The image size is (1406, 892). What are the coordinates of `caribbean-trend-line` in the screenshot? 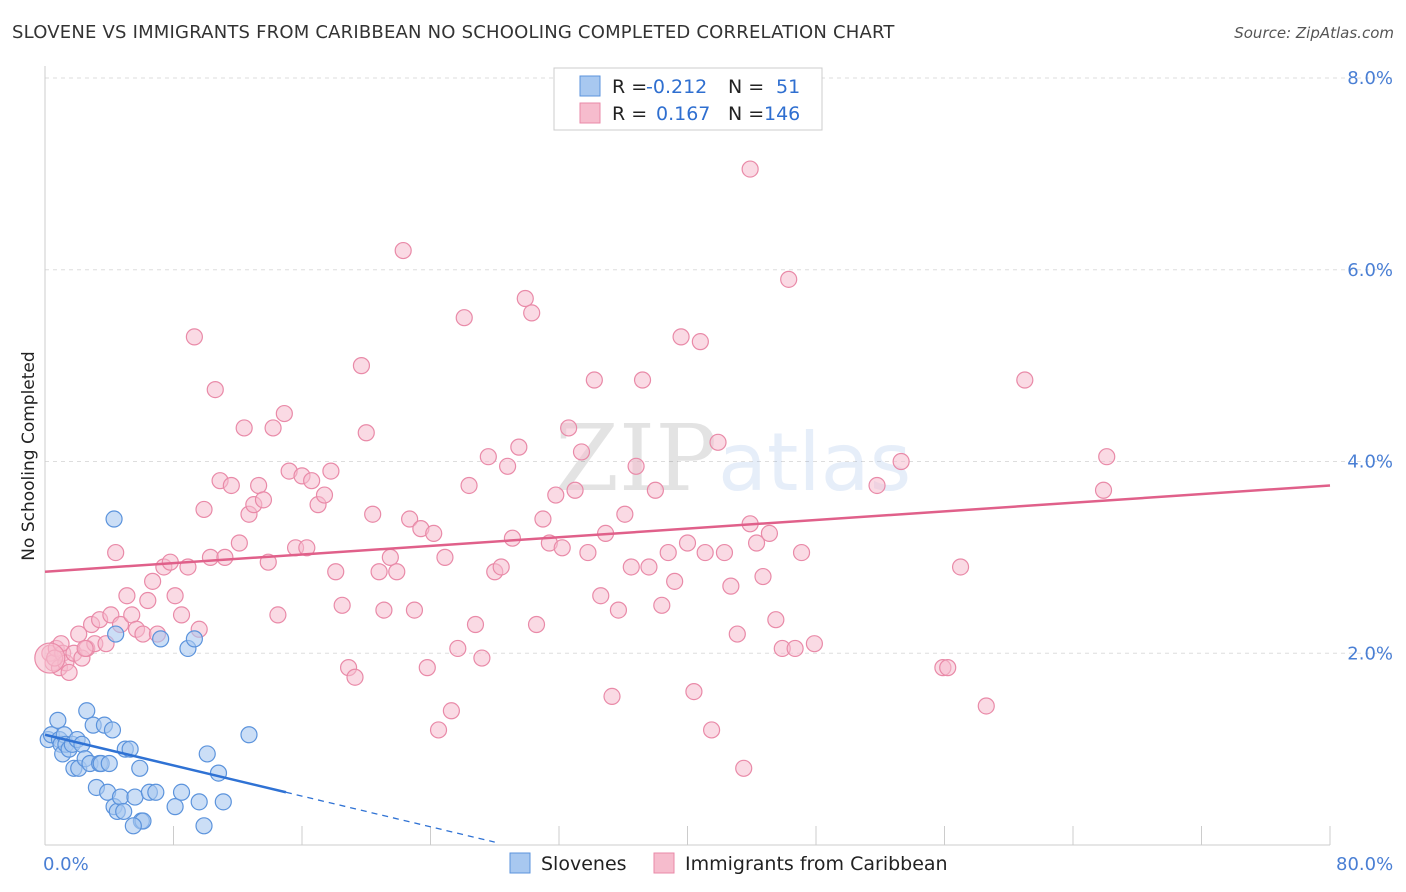 It's located at (687, 529).